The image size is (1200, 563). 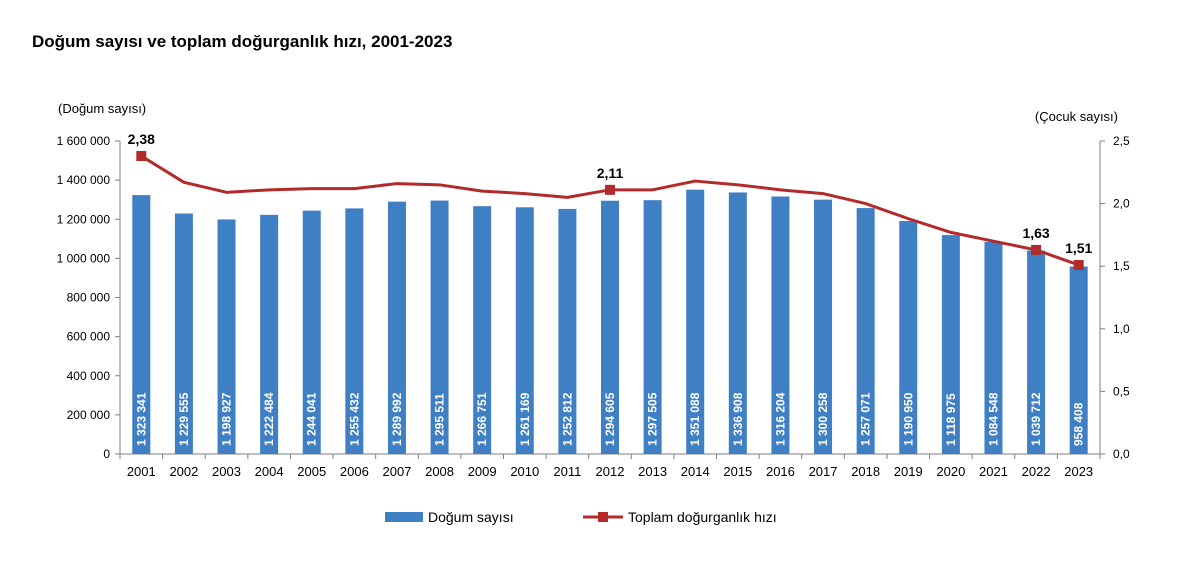 I want to click on bar-data-label: 1 351 088, so click(x=695, y=419).